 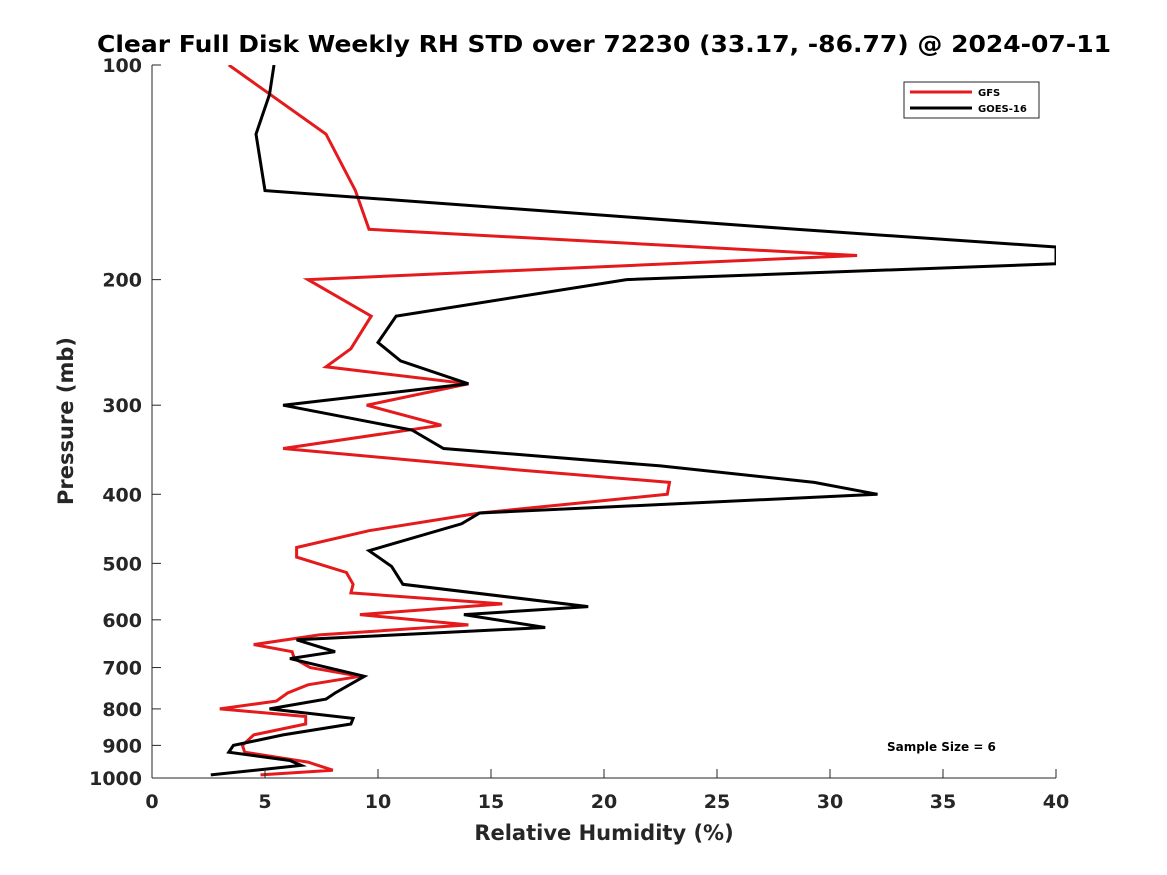 I want to click on y-tick-label: 300, so click(x=122, y=406).